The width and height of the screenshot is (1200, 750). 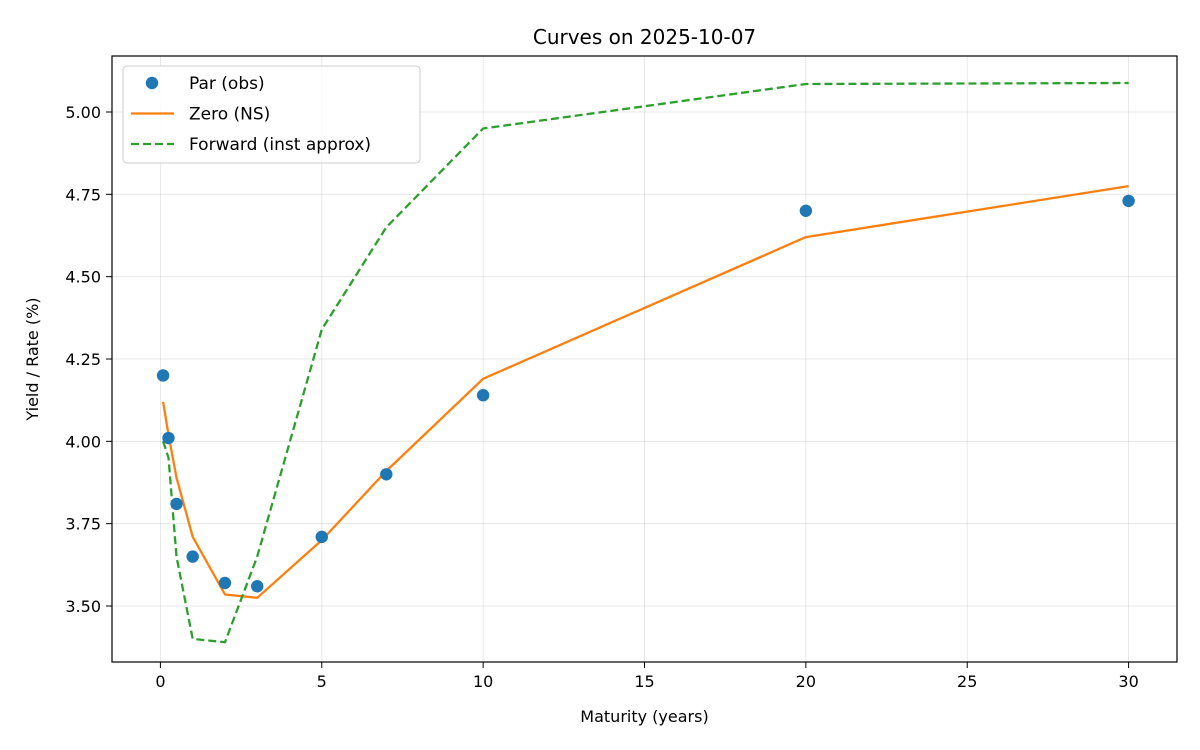 What do you see at coordinates (83, 194) in the screenshot?
I see `y-tick-label: 4.75` at bounding box center [83, 194].